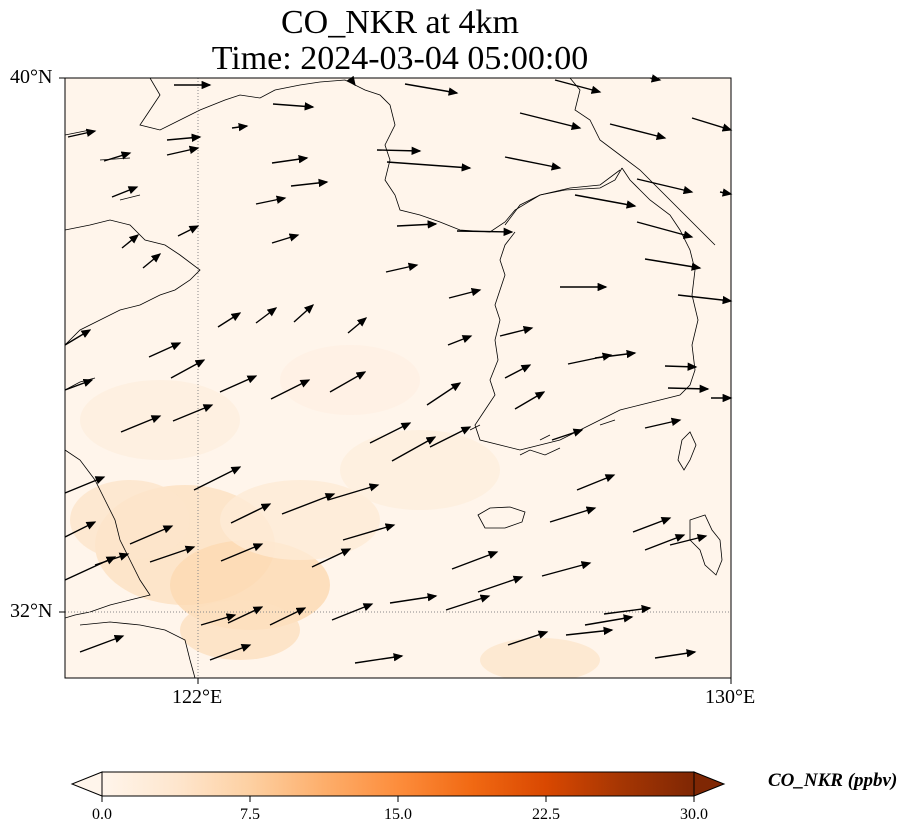 This screenshot has height=836, width=920. What do you see at coordinates (546, 814) in the screenshot?
I see `colorbar-tick-label: 22.5` at bounding box center [546, 814].